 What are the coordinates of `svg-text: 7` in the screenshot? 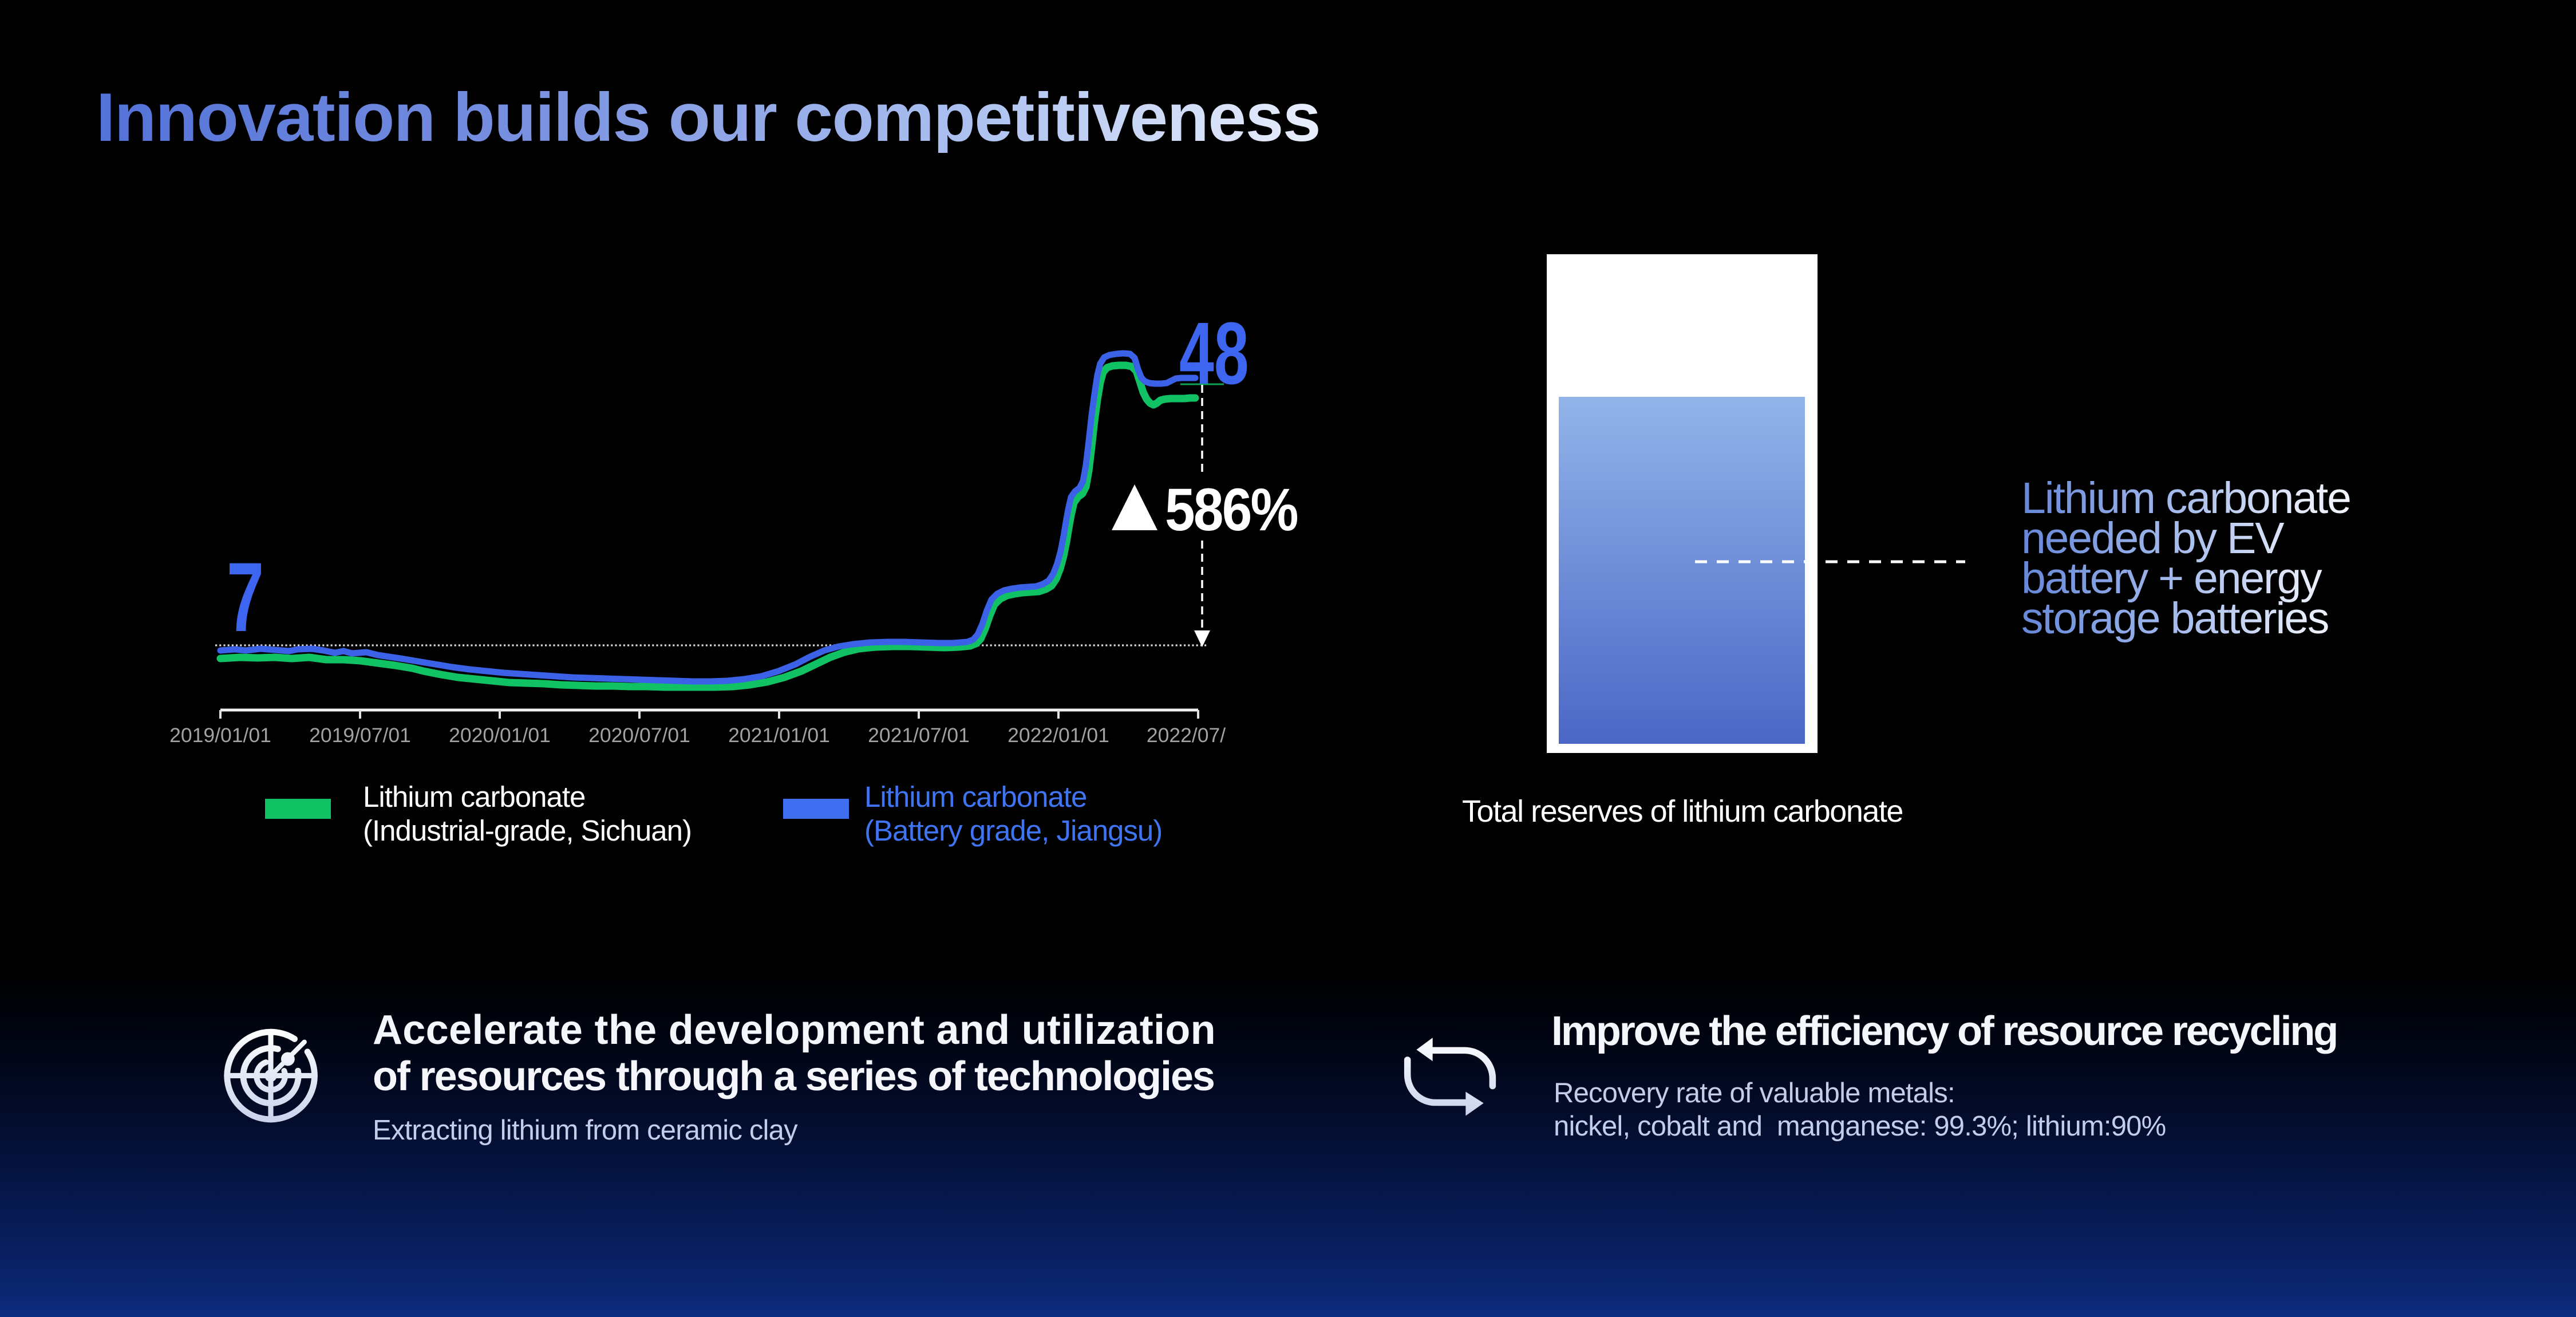 It's located at (245, 598).